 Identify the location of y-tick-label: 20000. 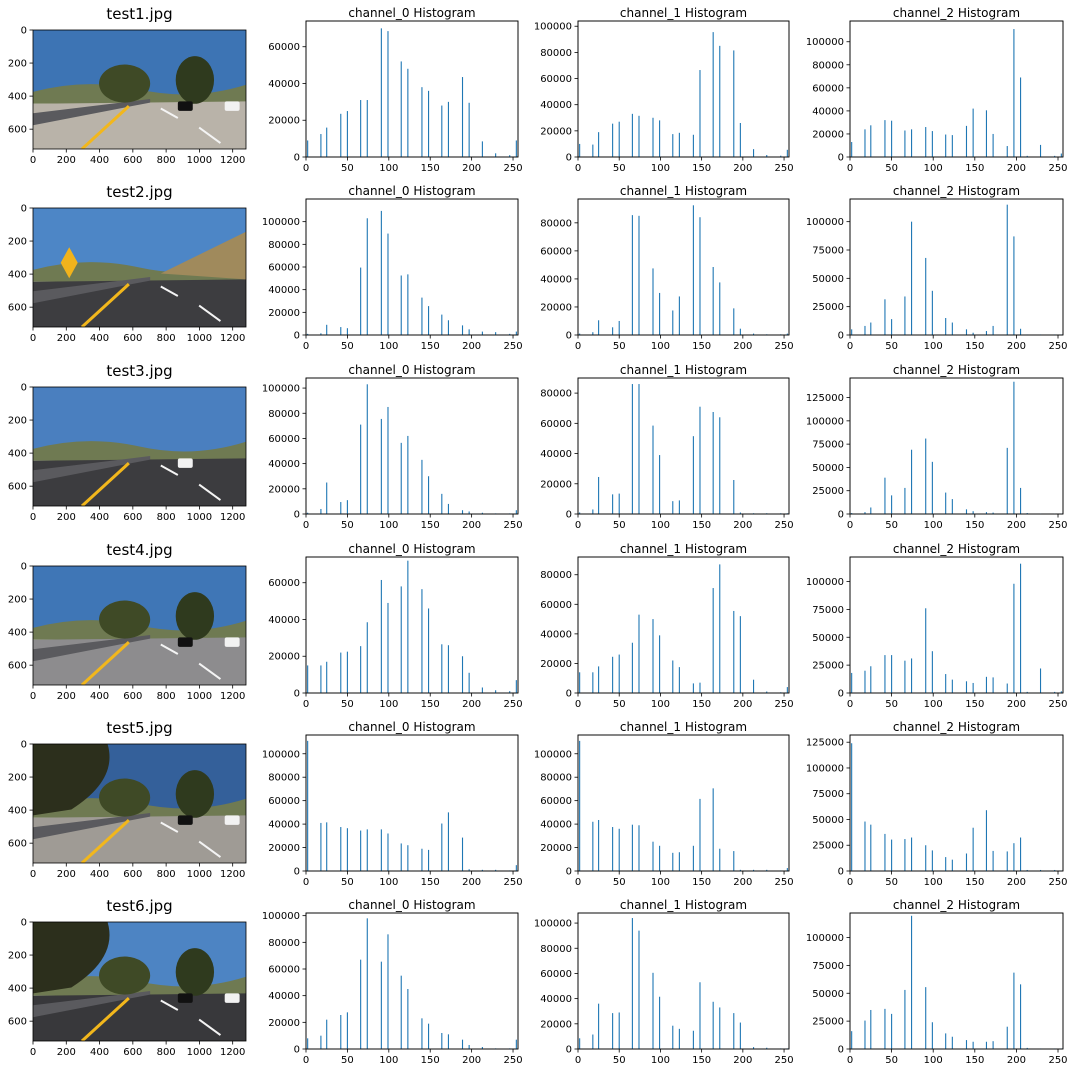
(556, 1024).